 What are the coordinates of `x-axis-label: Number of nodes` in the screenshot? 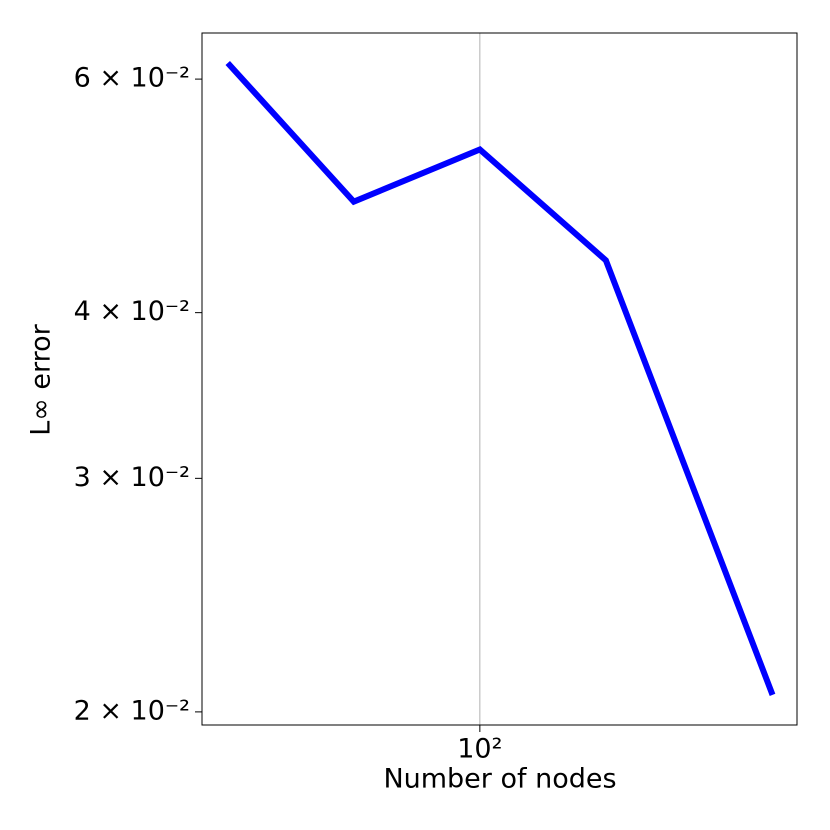 It's located at (499, 779).